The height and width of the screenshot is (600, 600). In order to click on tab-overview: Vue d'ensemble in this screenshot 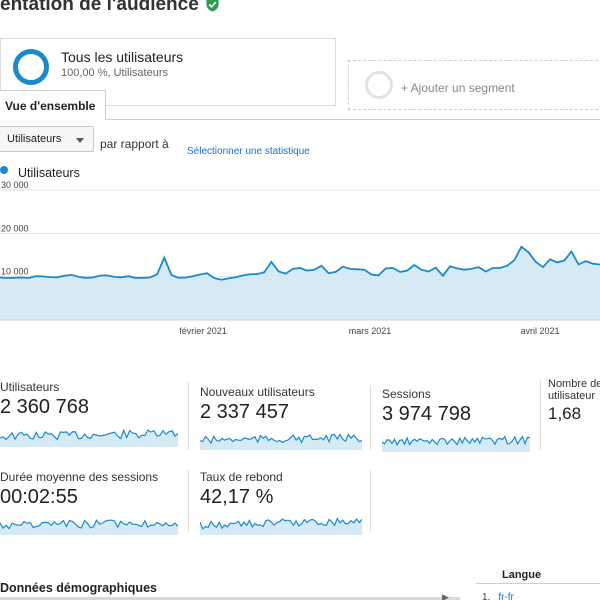, I will do `click(53, 105)`.